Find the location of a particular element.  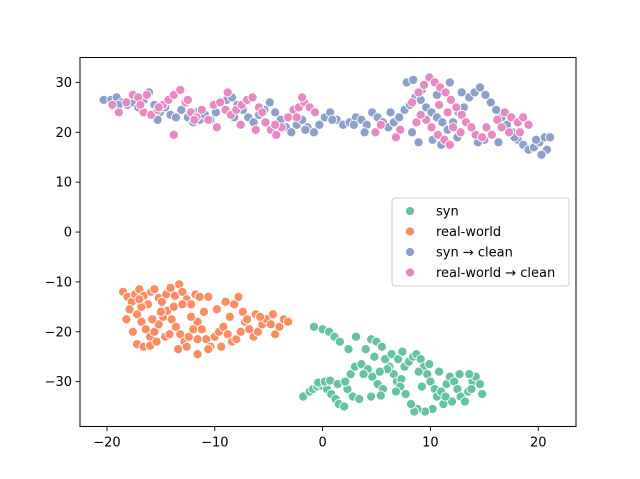

x-tick-label: −10 is located at coordinates (214, 443).